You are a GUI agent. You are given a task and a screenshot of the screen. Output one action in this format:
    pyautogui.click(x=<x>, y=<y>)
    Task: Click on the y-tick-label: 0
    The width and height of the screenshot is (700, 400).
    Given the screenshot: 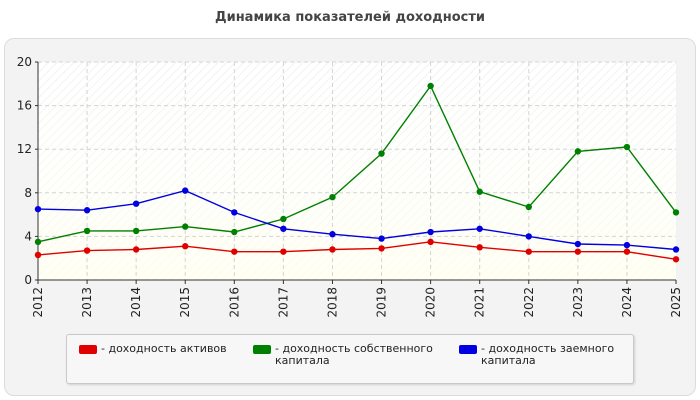 What is the action you would take?
    pyautogui.click(x=28, y=280)
    